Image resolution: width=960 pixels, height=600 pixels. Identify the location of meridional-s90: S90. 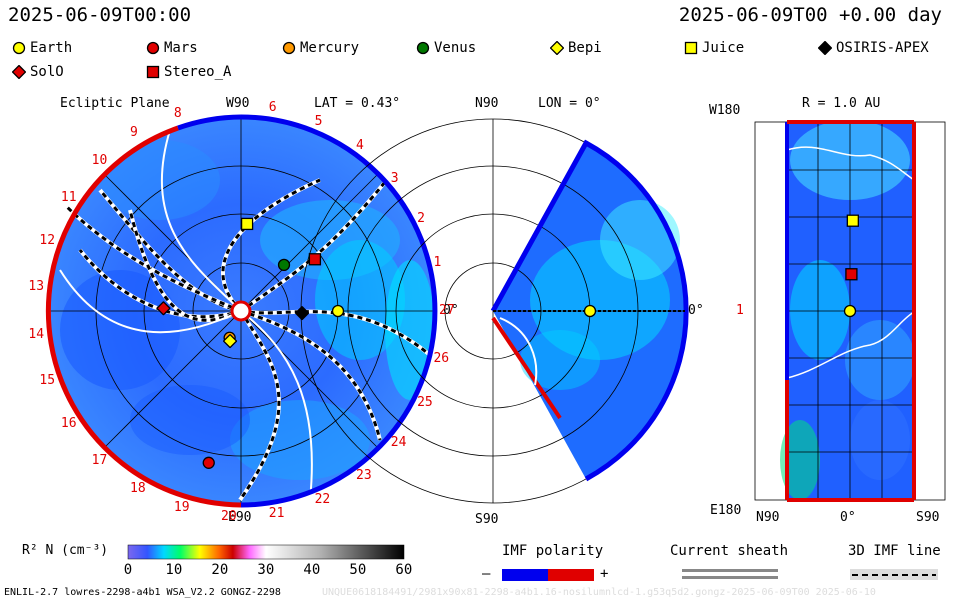
(487, 519).